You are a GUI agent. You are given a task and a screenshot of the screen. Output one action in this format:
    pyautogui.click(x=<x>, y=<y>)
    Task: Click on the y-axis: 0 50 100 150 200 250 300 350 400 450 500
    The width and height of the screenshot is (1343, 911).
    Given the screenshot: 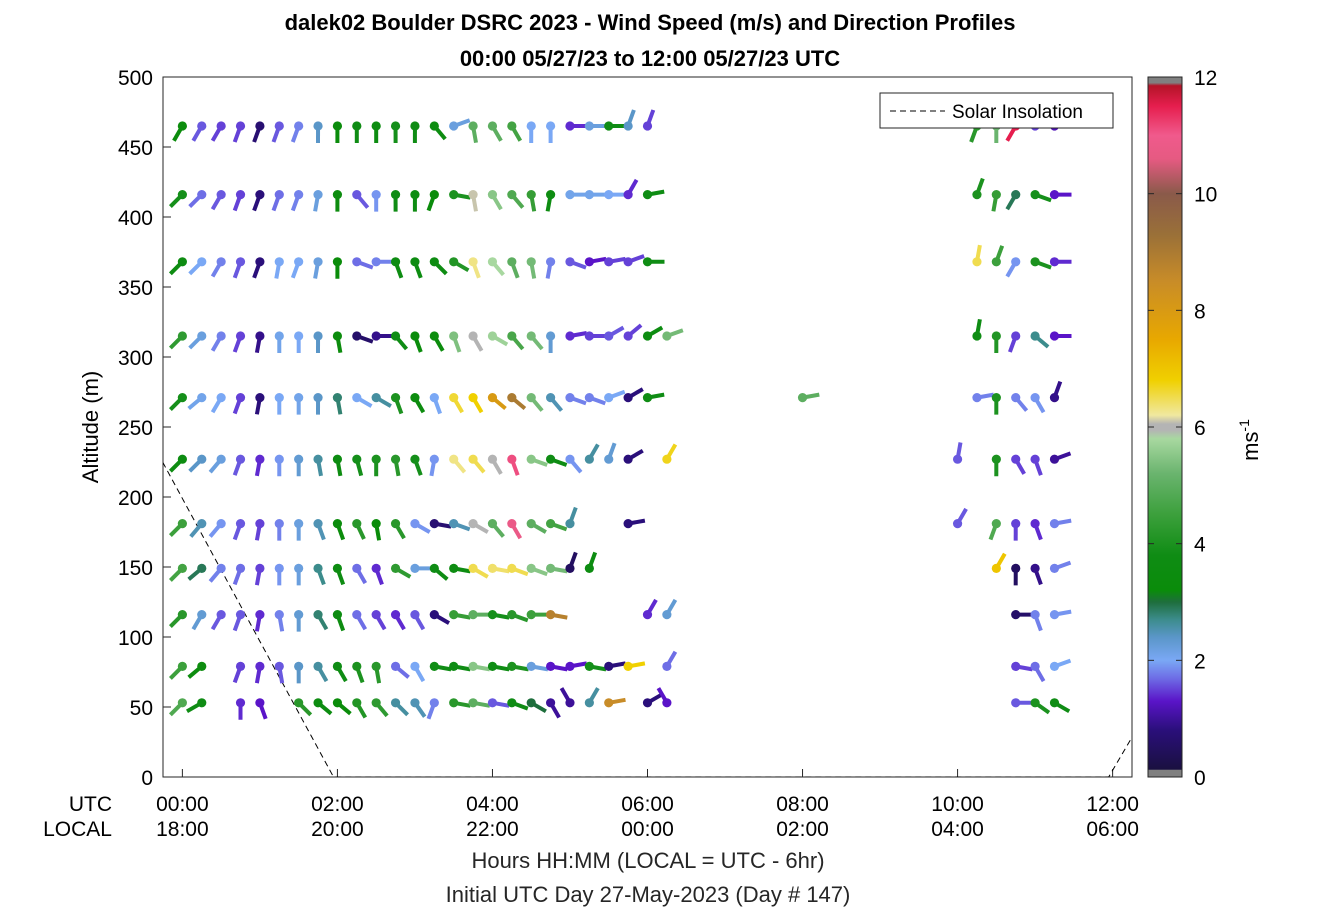 What is the action you would take?
    pyautogui.click(x=144, y=428)
    